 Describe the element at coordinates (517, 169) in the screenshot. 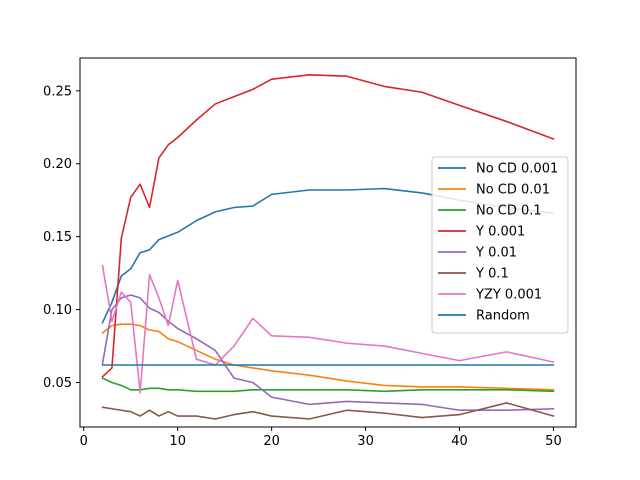

I see `legend-label-0: No CD 0.001` at that location.